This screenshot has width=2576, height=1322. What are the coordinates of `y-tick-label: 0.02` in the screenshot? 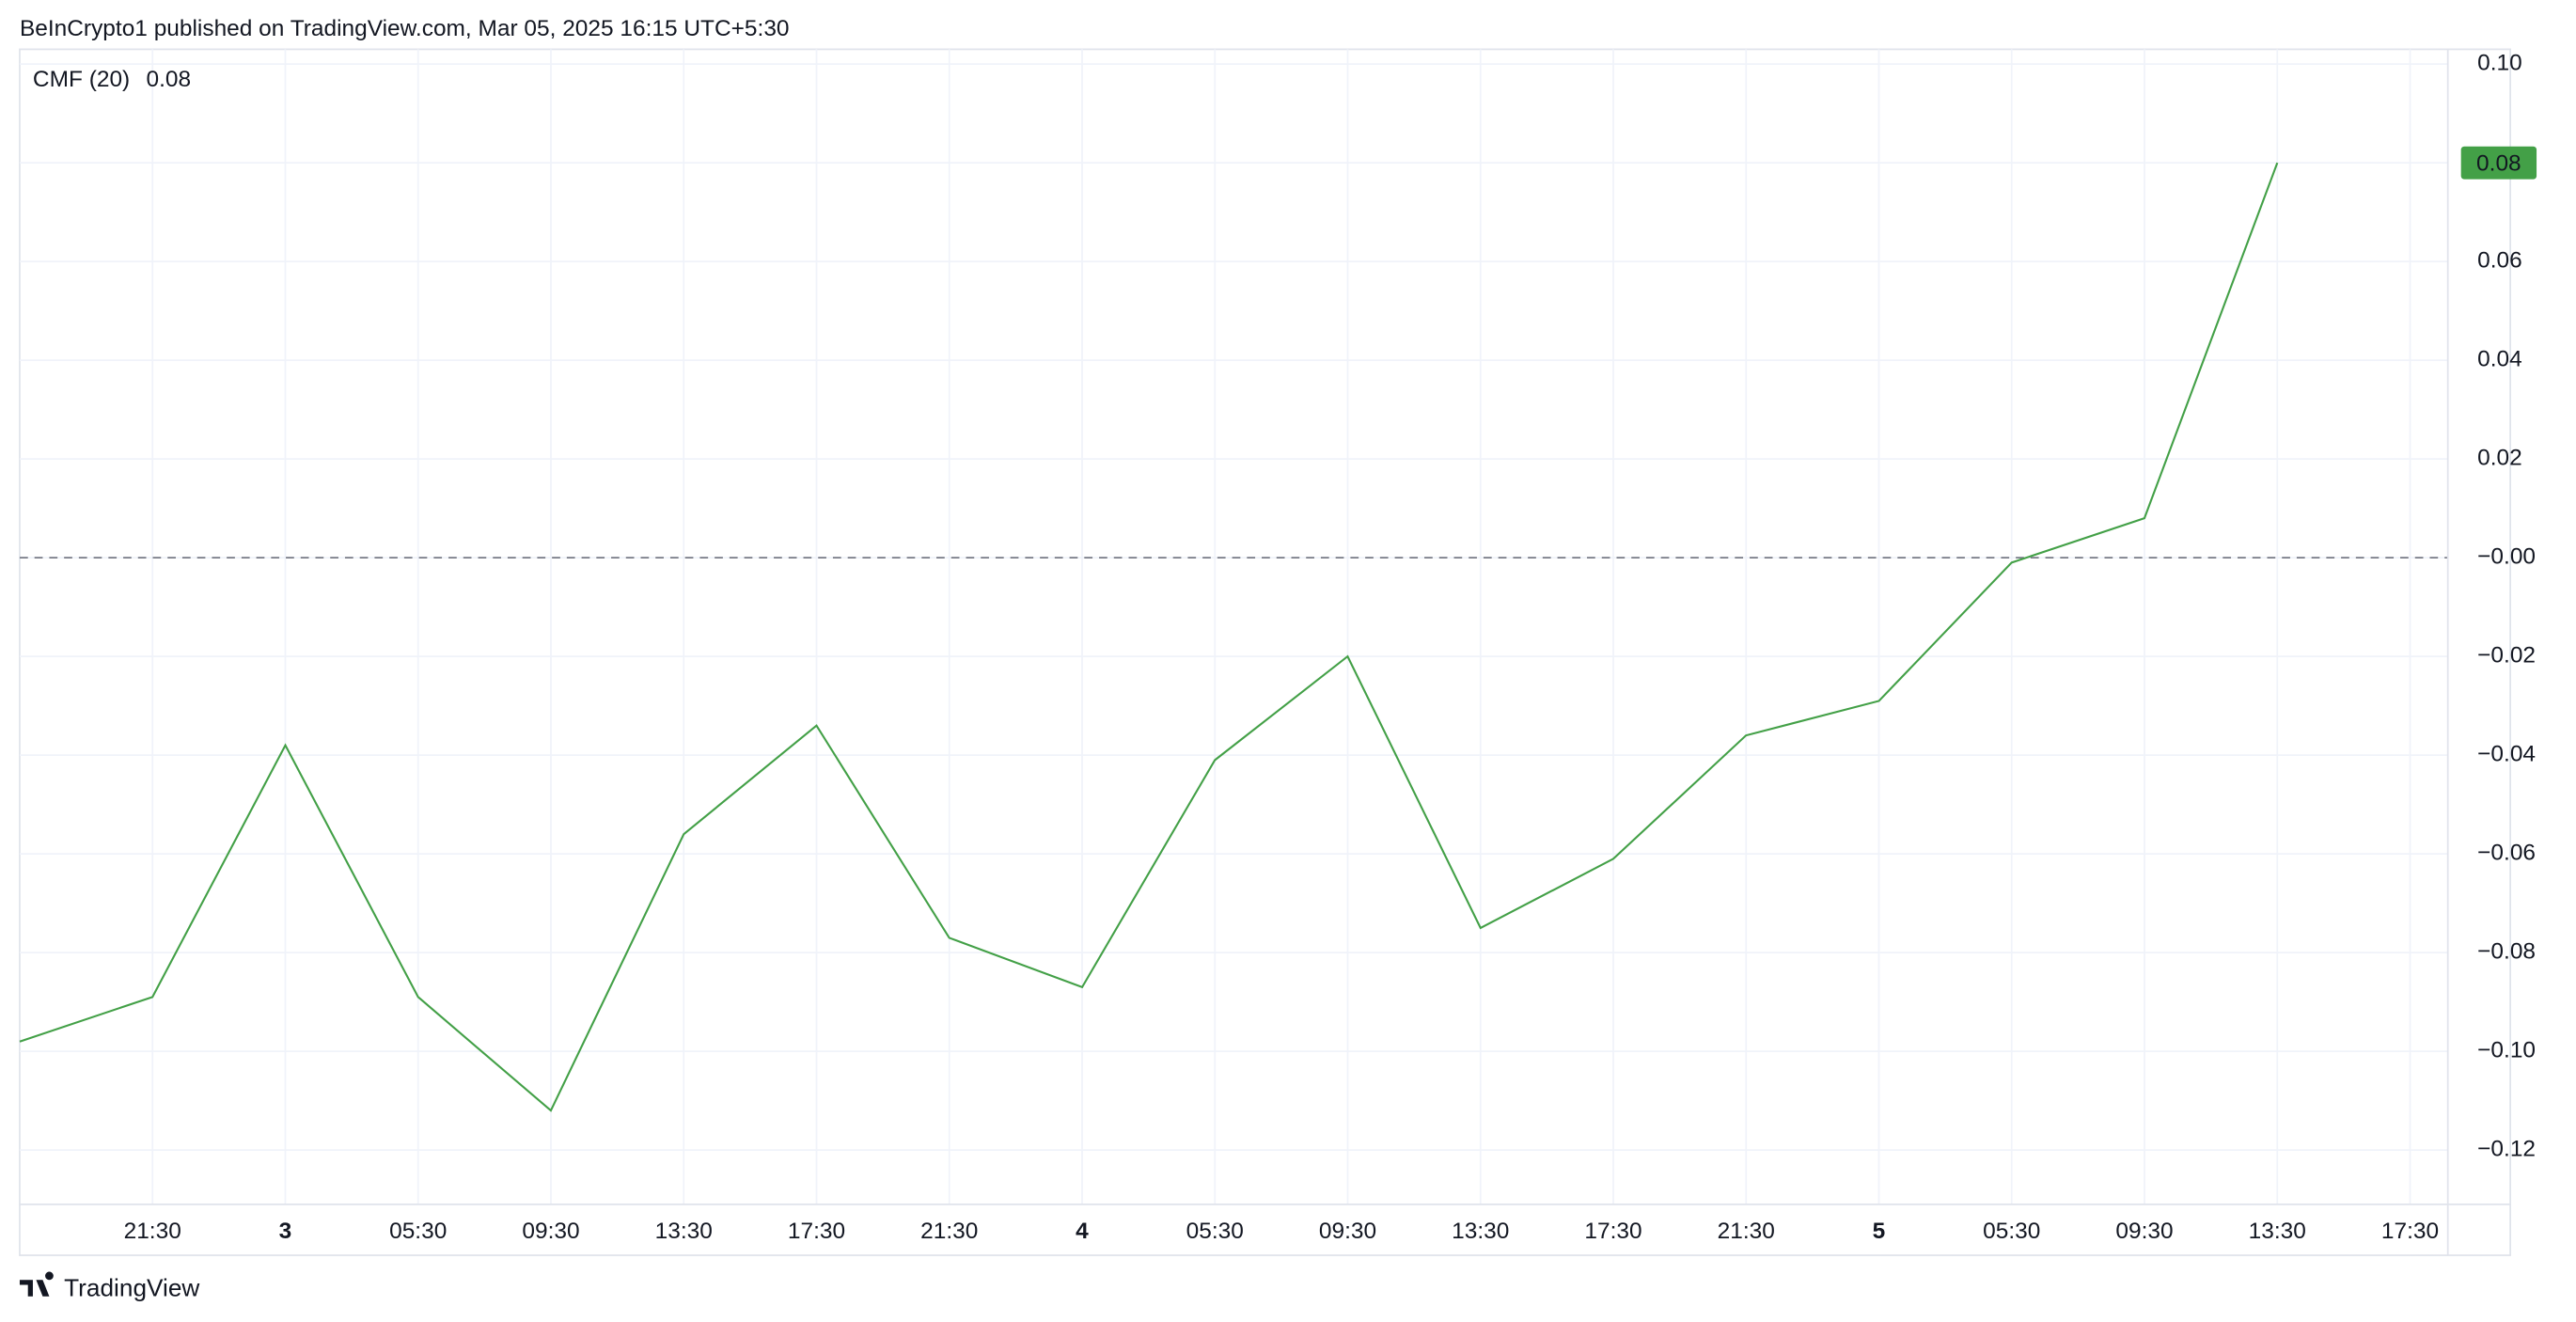 It's located at (2500, 458).